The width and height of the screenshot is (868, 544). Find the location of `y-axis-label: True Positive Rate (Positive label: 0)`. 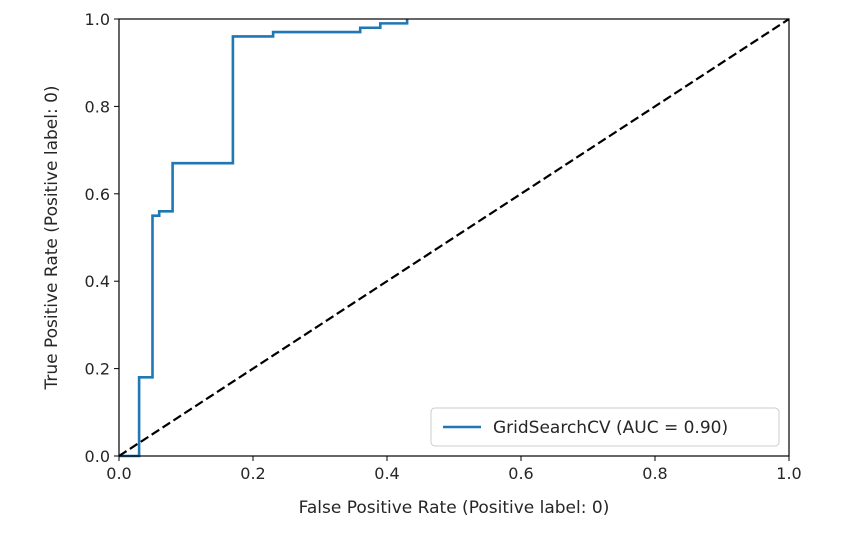

y-axis-label: True Positive Rate (Positive label: 0) is located at coordinates (52, 237).